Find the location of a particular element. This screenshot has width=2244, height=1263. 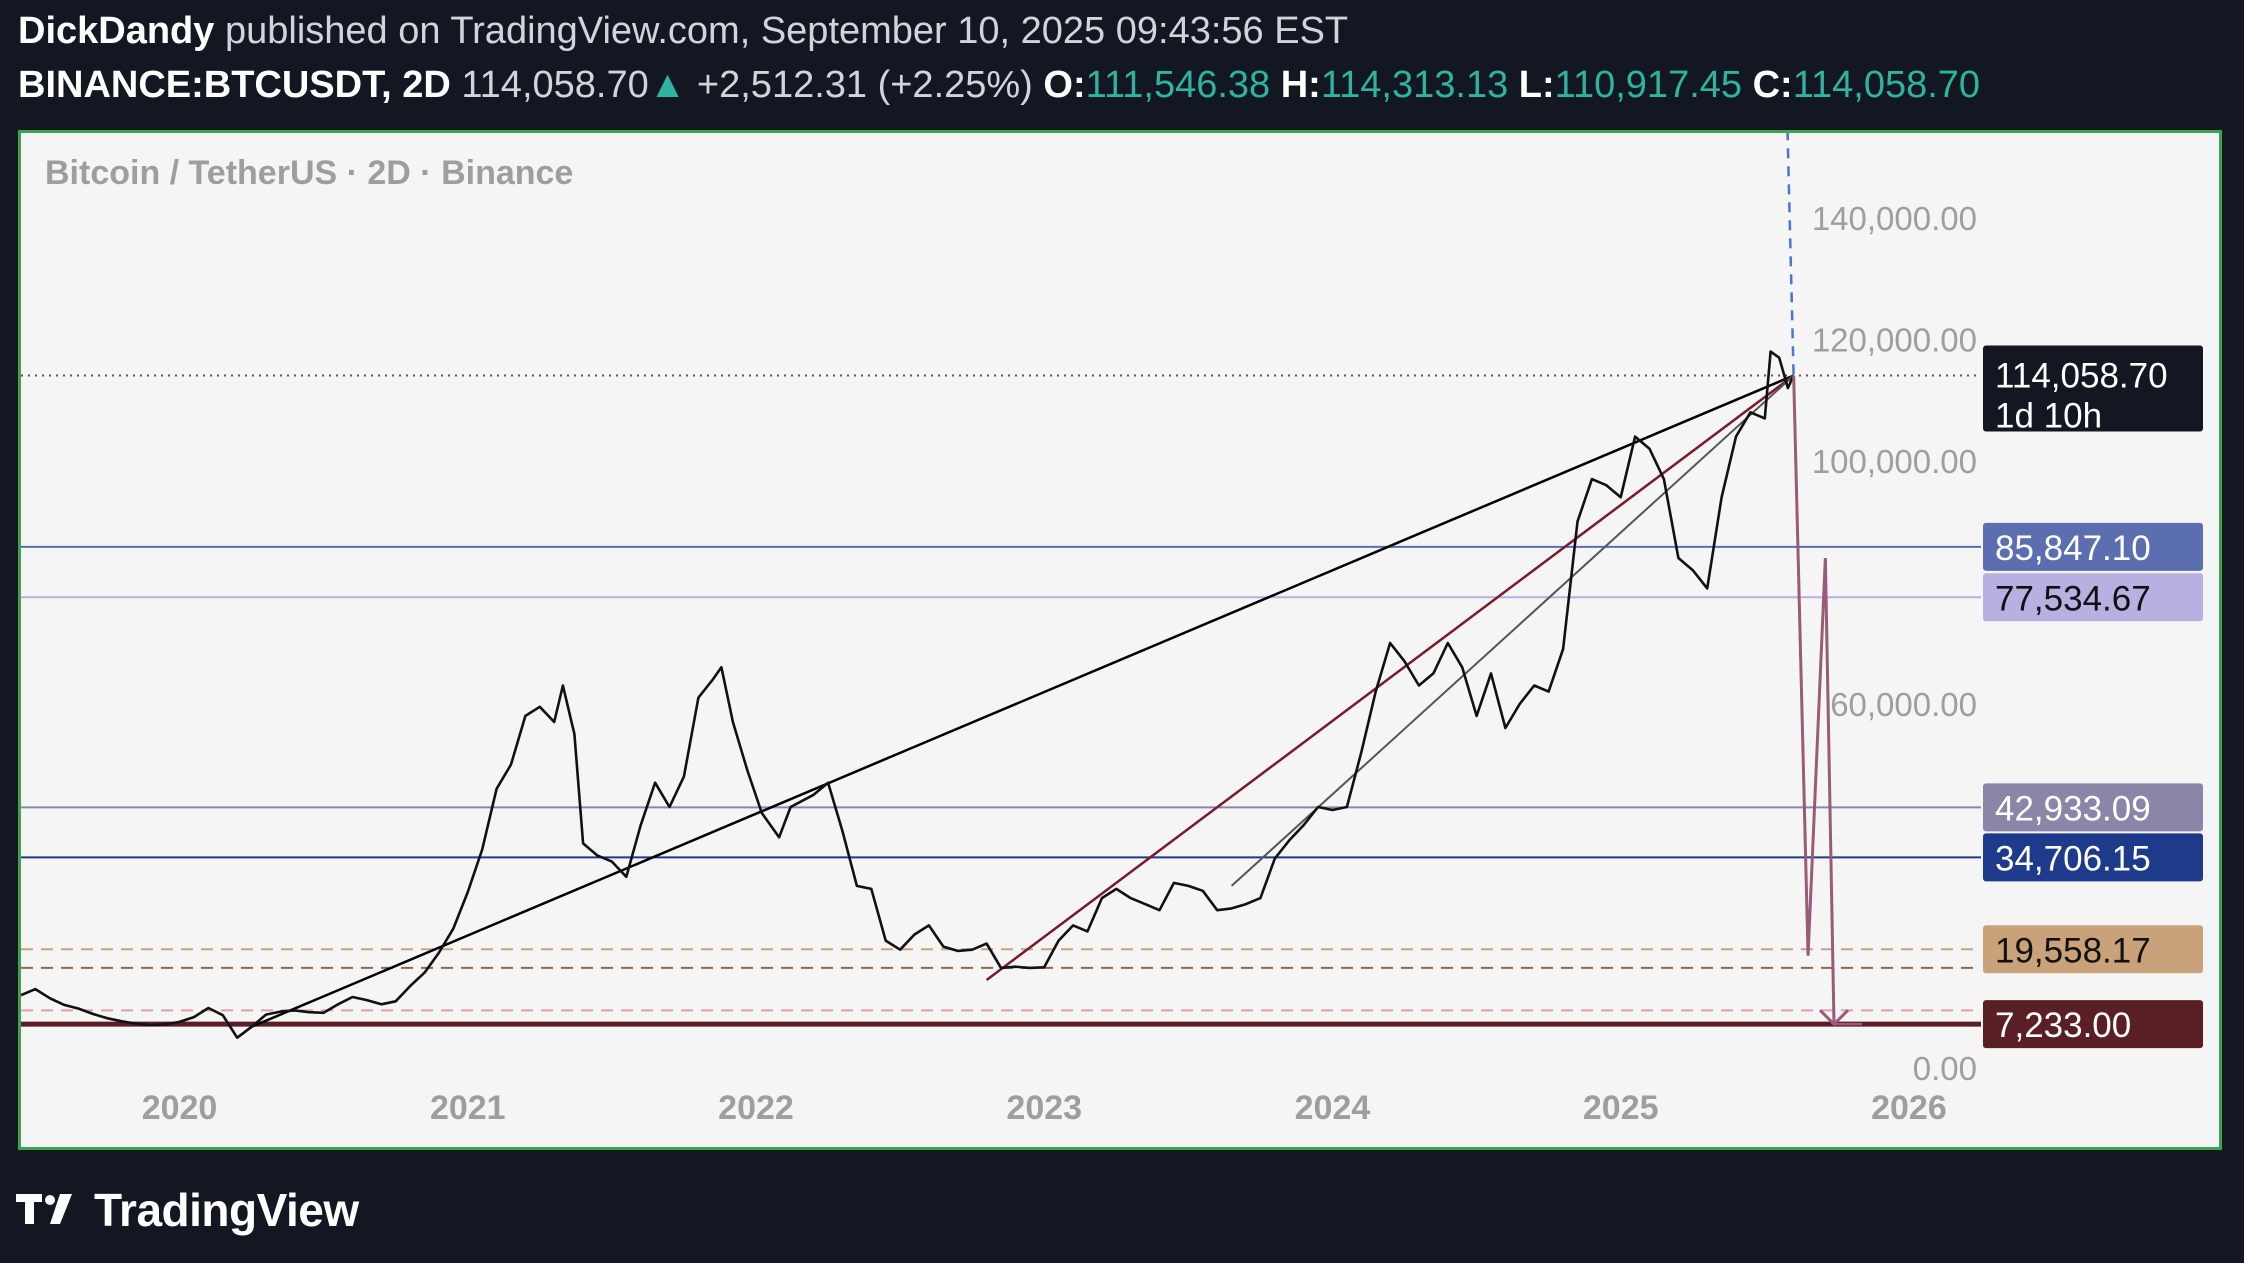

open-label: O: is located at coordinates (1064, 85).